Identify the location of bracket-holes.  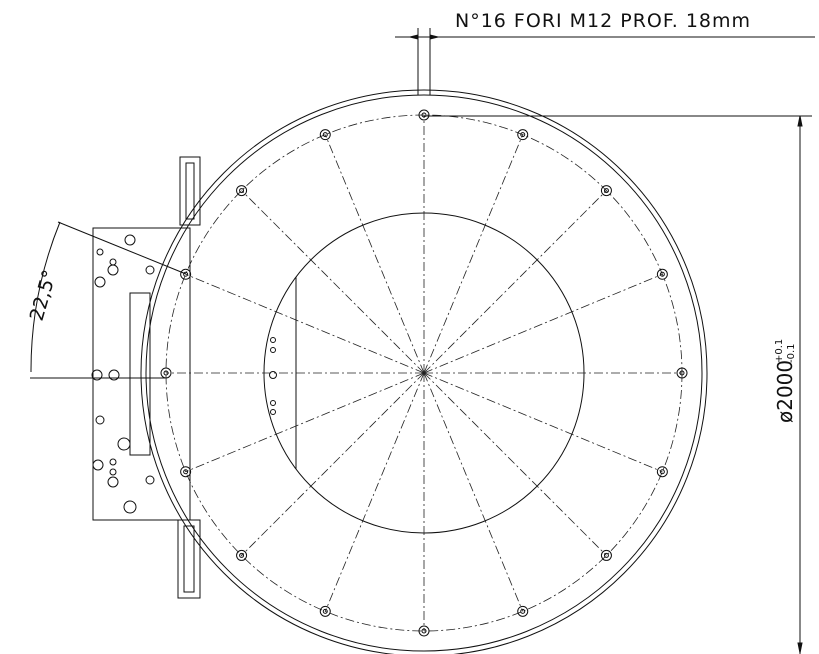
(184, 374).